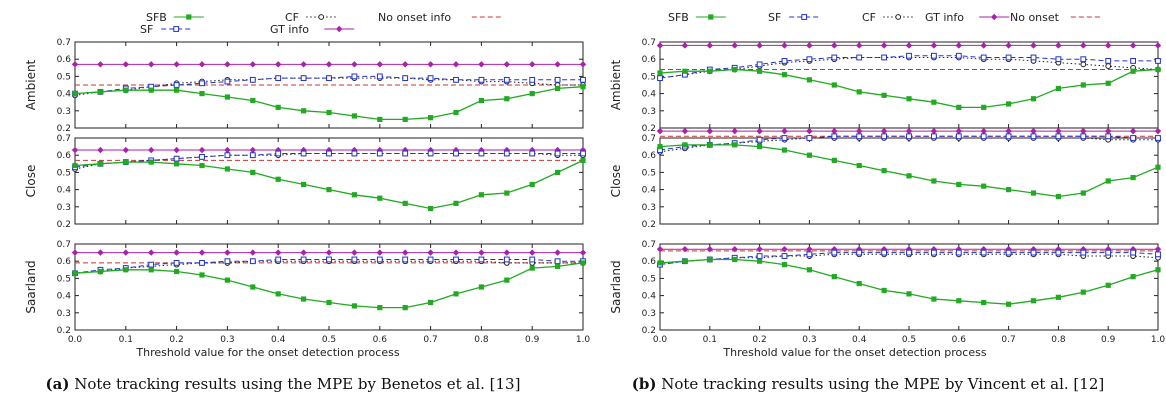 Image resolution: width=1166 pixels, height=400 pixels. What do you see at coordinates (64, 129) in the screenshot?
I see `panel-a-ambient-ytick-label: 0.2` at bounding box center [64, 129].